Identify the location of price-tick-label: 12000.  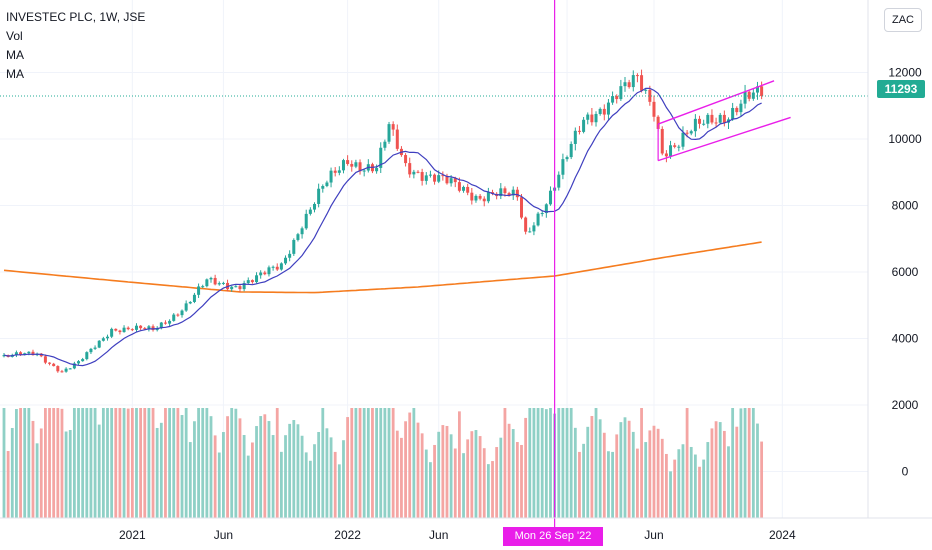
(905, 73).